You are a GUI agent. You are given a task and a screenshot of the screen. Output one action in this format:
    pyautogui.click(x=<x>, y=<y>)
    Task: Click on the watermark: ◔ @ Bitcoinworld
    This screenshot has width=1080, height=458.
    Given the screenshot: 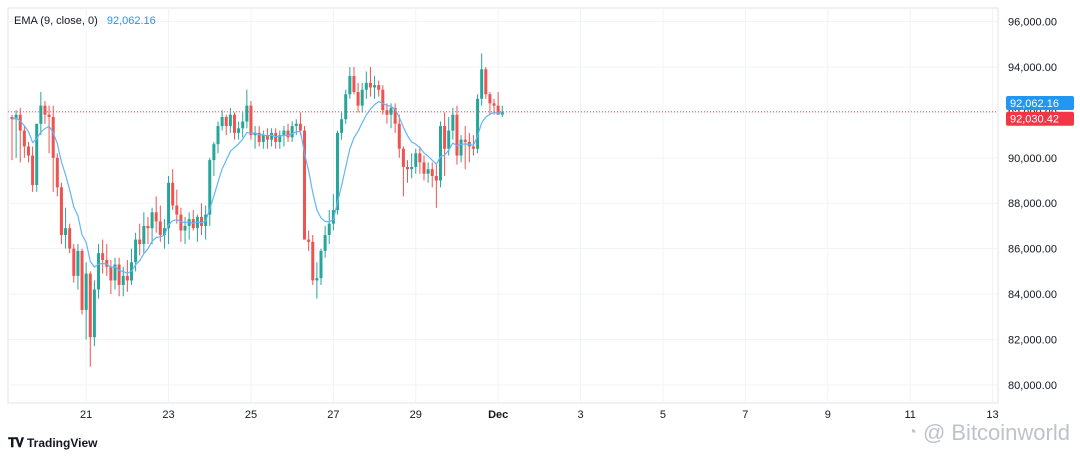 What is the action you would take?
    pyautogui.click(x=988, y=433)
    